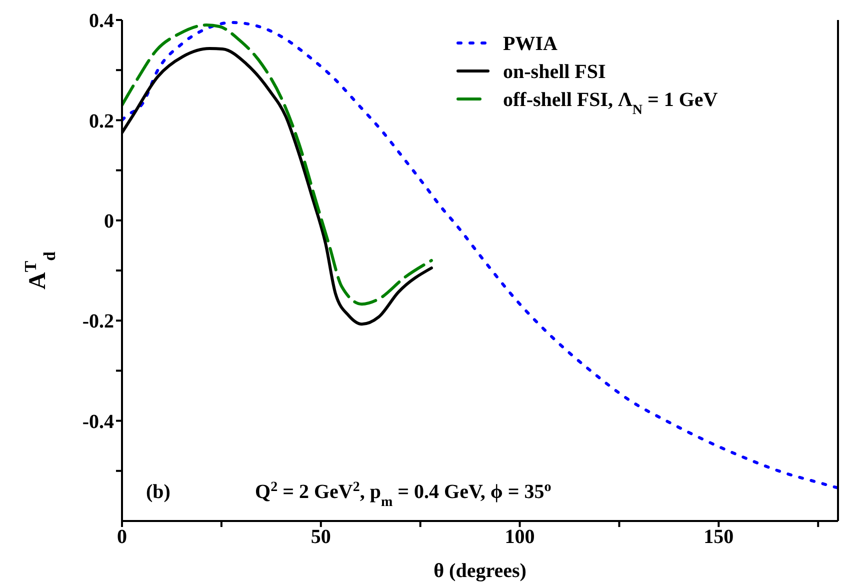 The image size is (844, 583). I want to click on x-tick-label: 100, so click(519, 537).